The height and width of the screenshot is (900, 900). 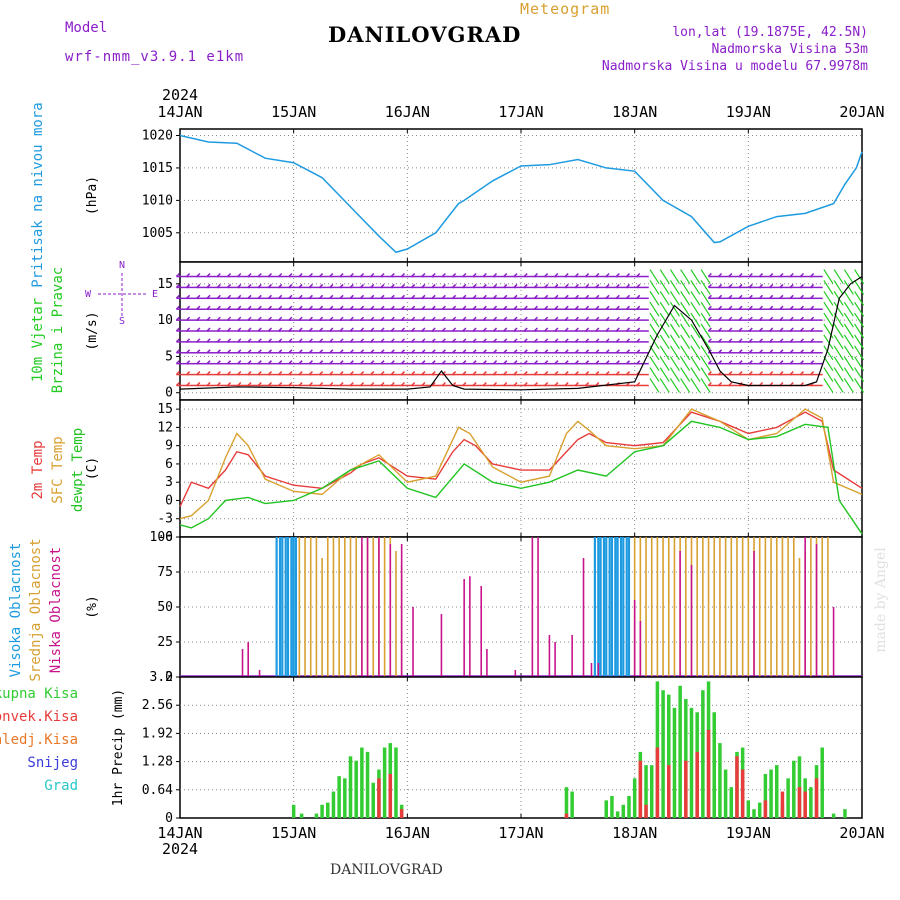 What do you see at coordinates (157, 200) in the screenshot?
I see `y-tick-label: 1010` at bounding box center [157, 200].